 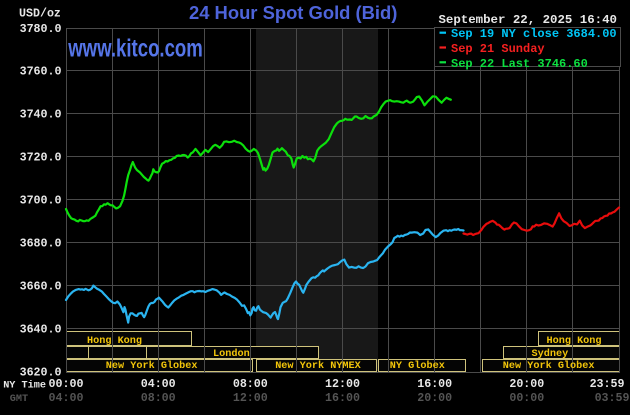 I want to click on svg-text: 3760.0, so click(x=41, y=72).